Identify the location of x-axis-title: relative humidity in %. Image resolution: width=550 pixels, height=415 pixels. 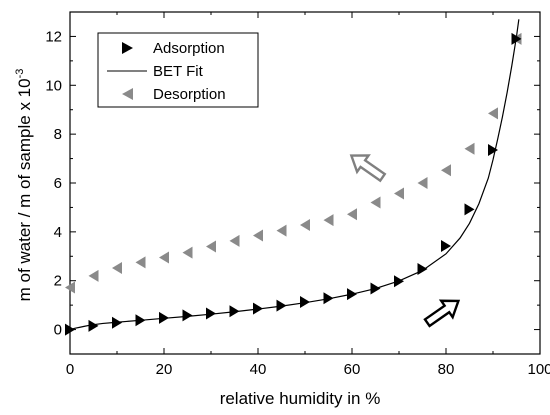
(300, 398).